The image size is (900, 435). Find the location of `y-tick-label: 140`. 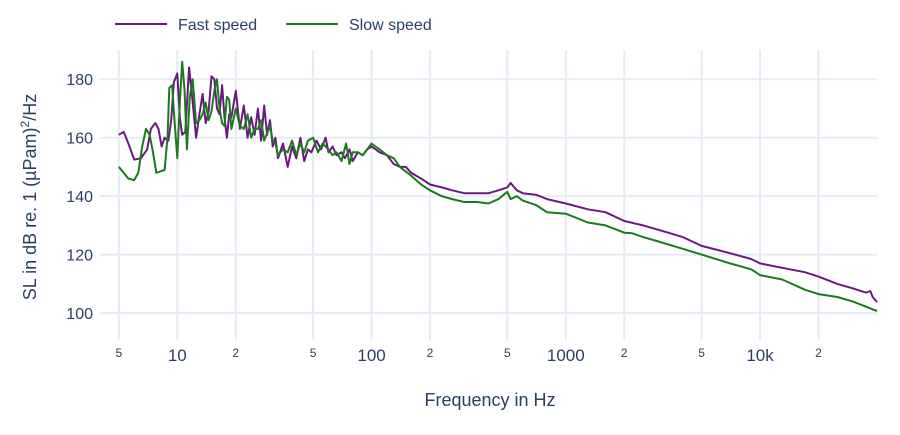

y-tick-label: 140 is located at coordinates (79, 197).